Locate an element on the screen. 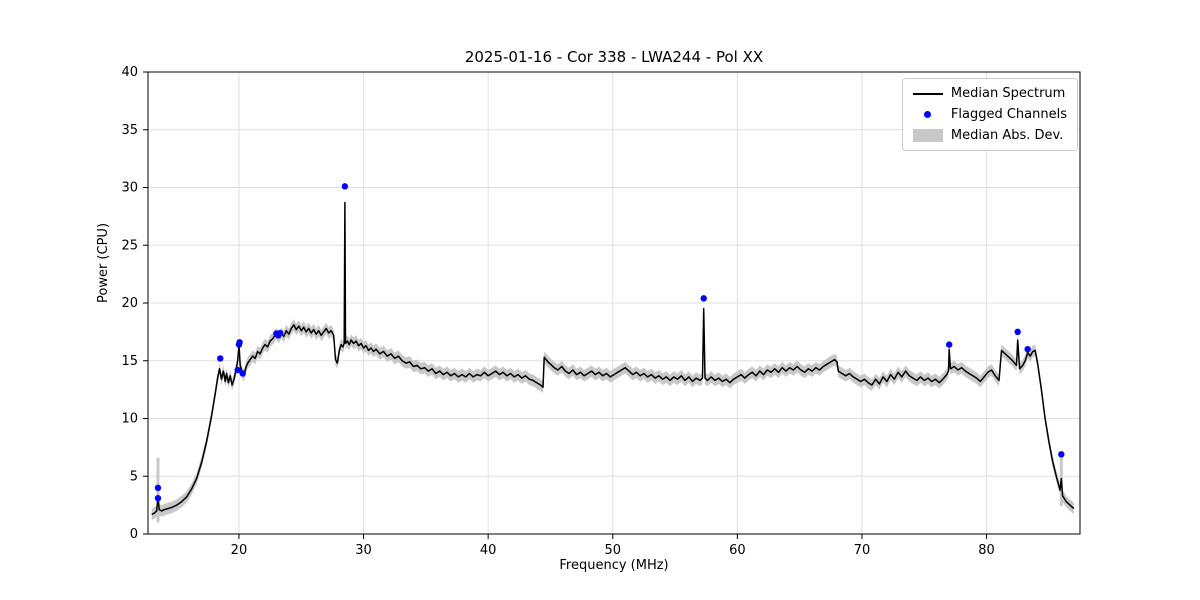  y-tick-label: 15 is located at coordinates (129, 361).